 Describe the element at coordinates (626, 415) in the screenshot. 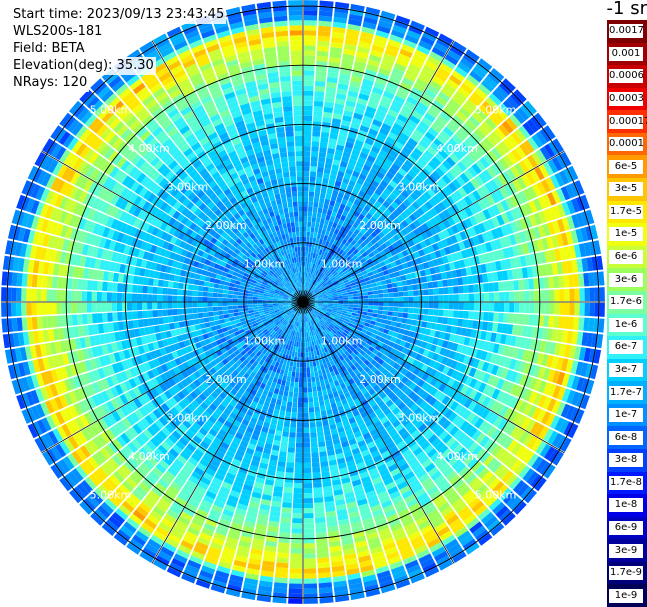

I see `colorbar-tick-label: 1e-7` at that location.